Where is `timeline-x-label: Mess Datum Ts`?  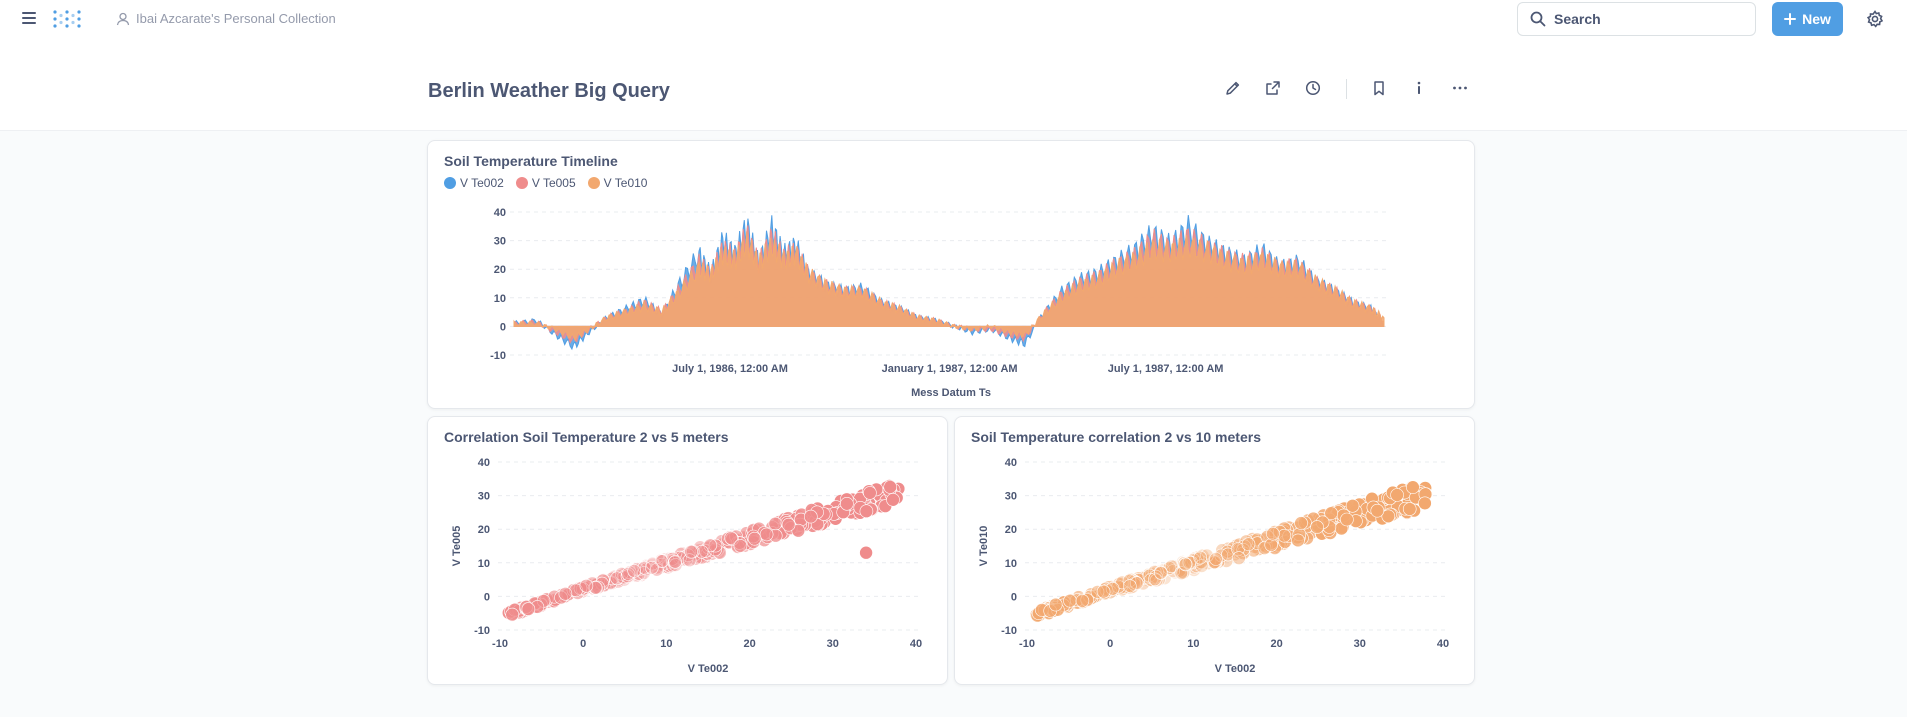
timeline-x-label: Mess Datum Ts is located at coordinates (951, 393).